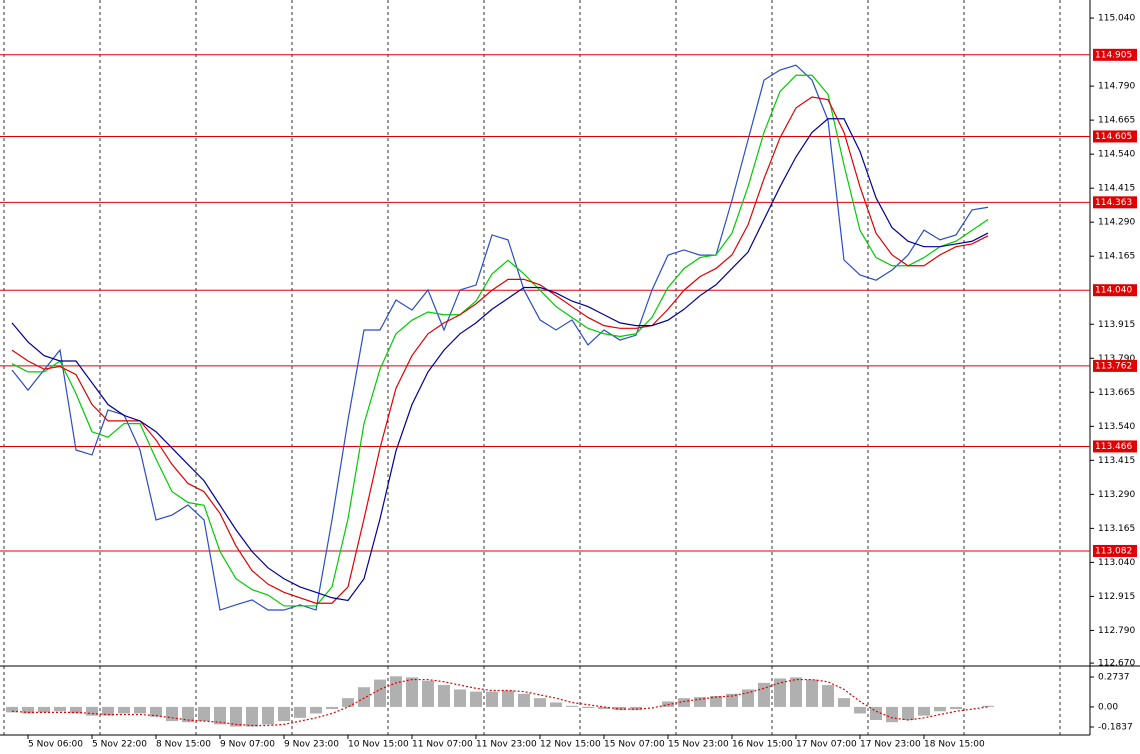 The image size is (1140, 754). Describe the element at coordinates (506, 745) in the screenshot. I see `x-tick-label: 11 Nov 23:00` at that location.